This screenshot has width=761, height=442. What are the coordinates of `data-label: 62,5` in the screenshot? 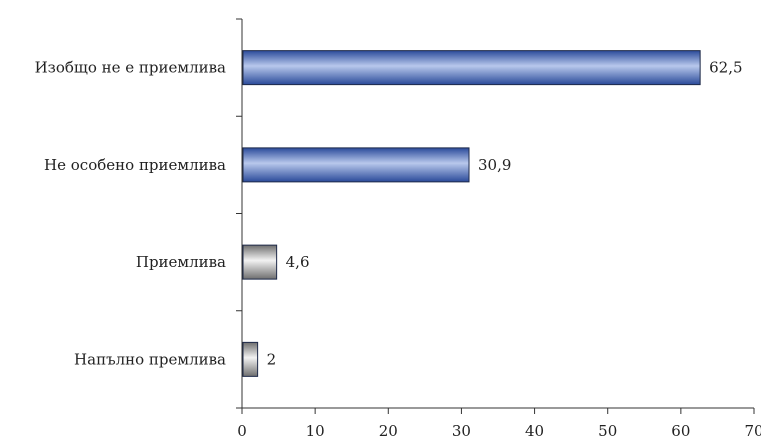 It's located at (725, 68).